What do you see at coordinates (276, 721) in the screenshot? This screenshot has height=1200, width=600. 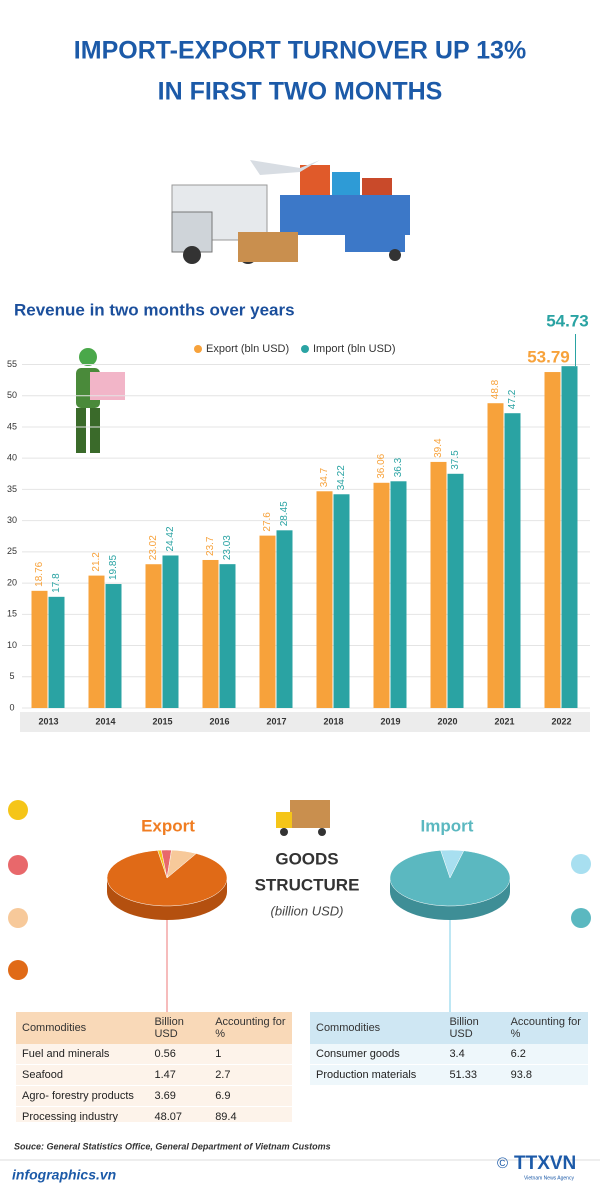 I see `x-tick-label: 2017` at bounding box center [276, 721].